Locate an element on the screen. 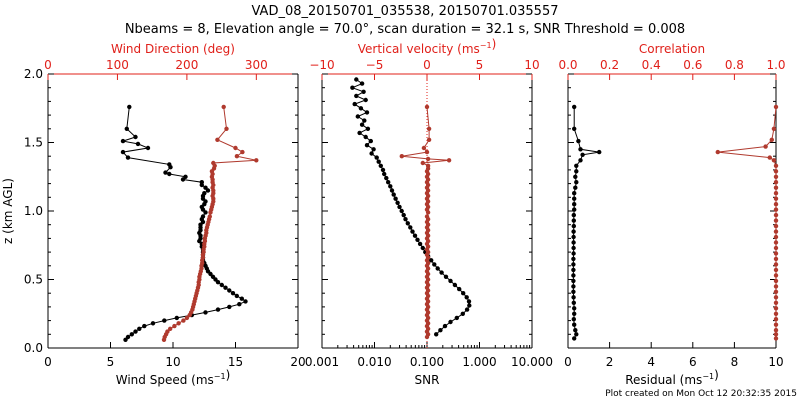 The width and height of the screenshot is (800, 400). y-tick-label: 0.0 is located at coordinates (33, 348).